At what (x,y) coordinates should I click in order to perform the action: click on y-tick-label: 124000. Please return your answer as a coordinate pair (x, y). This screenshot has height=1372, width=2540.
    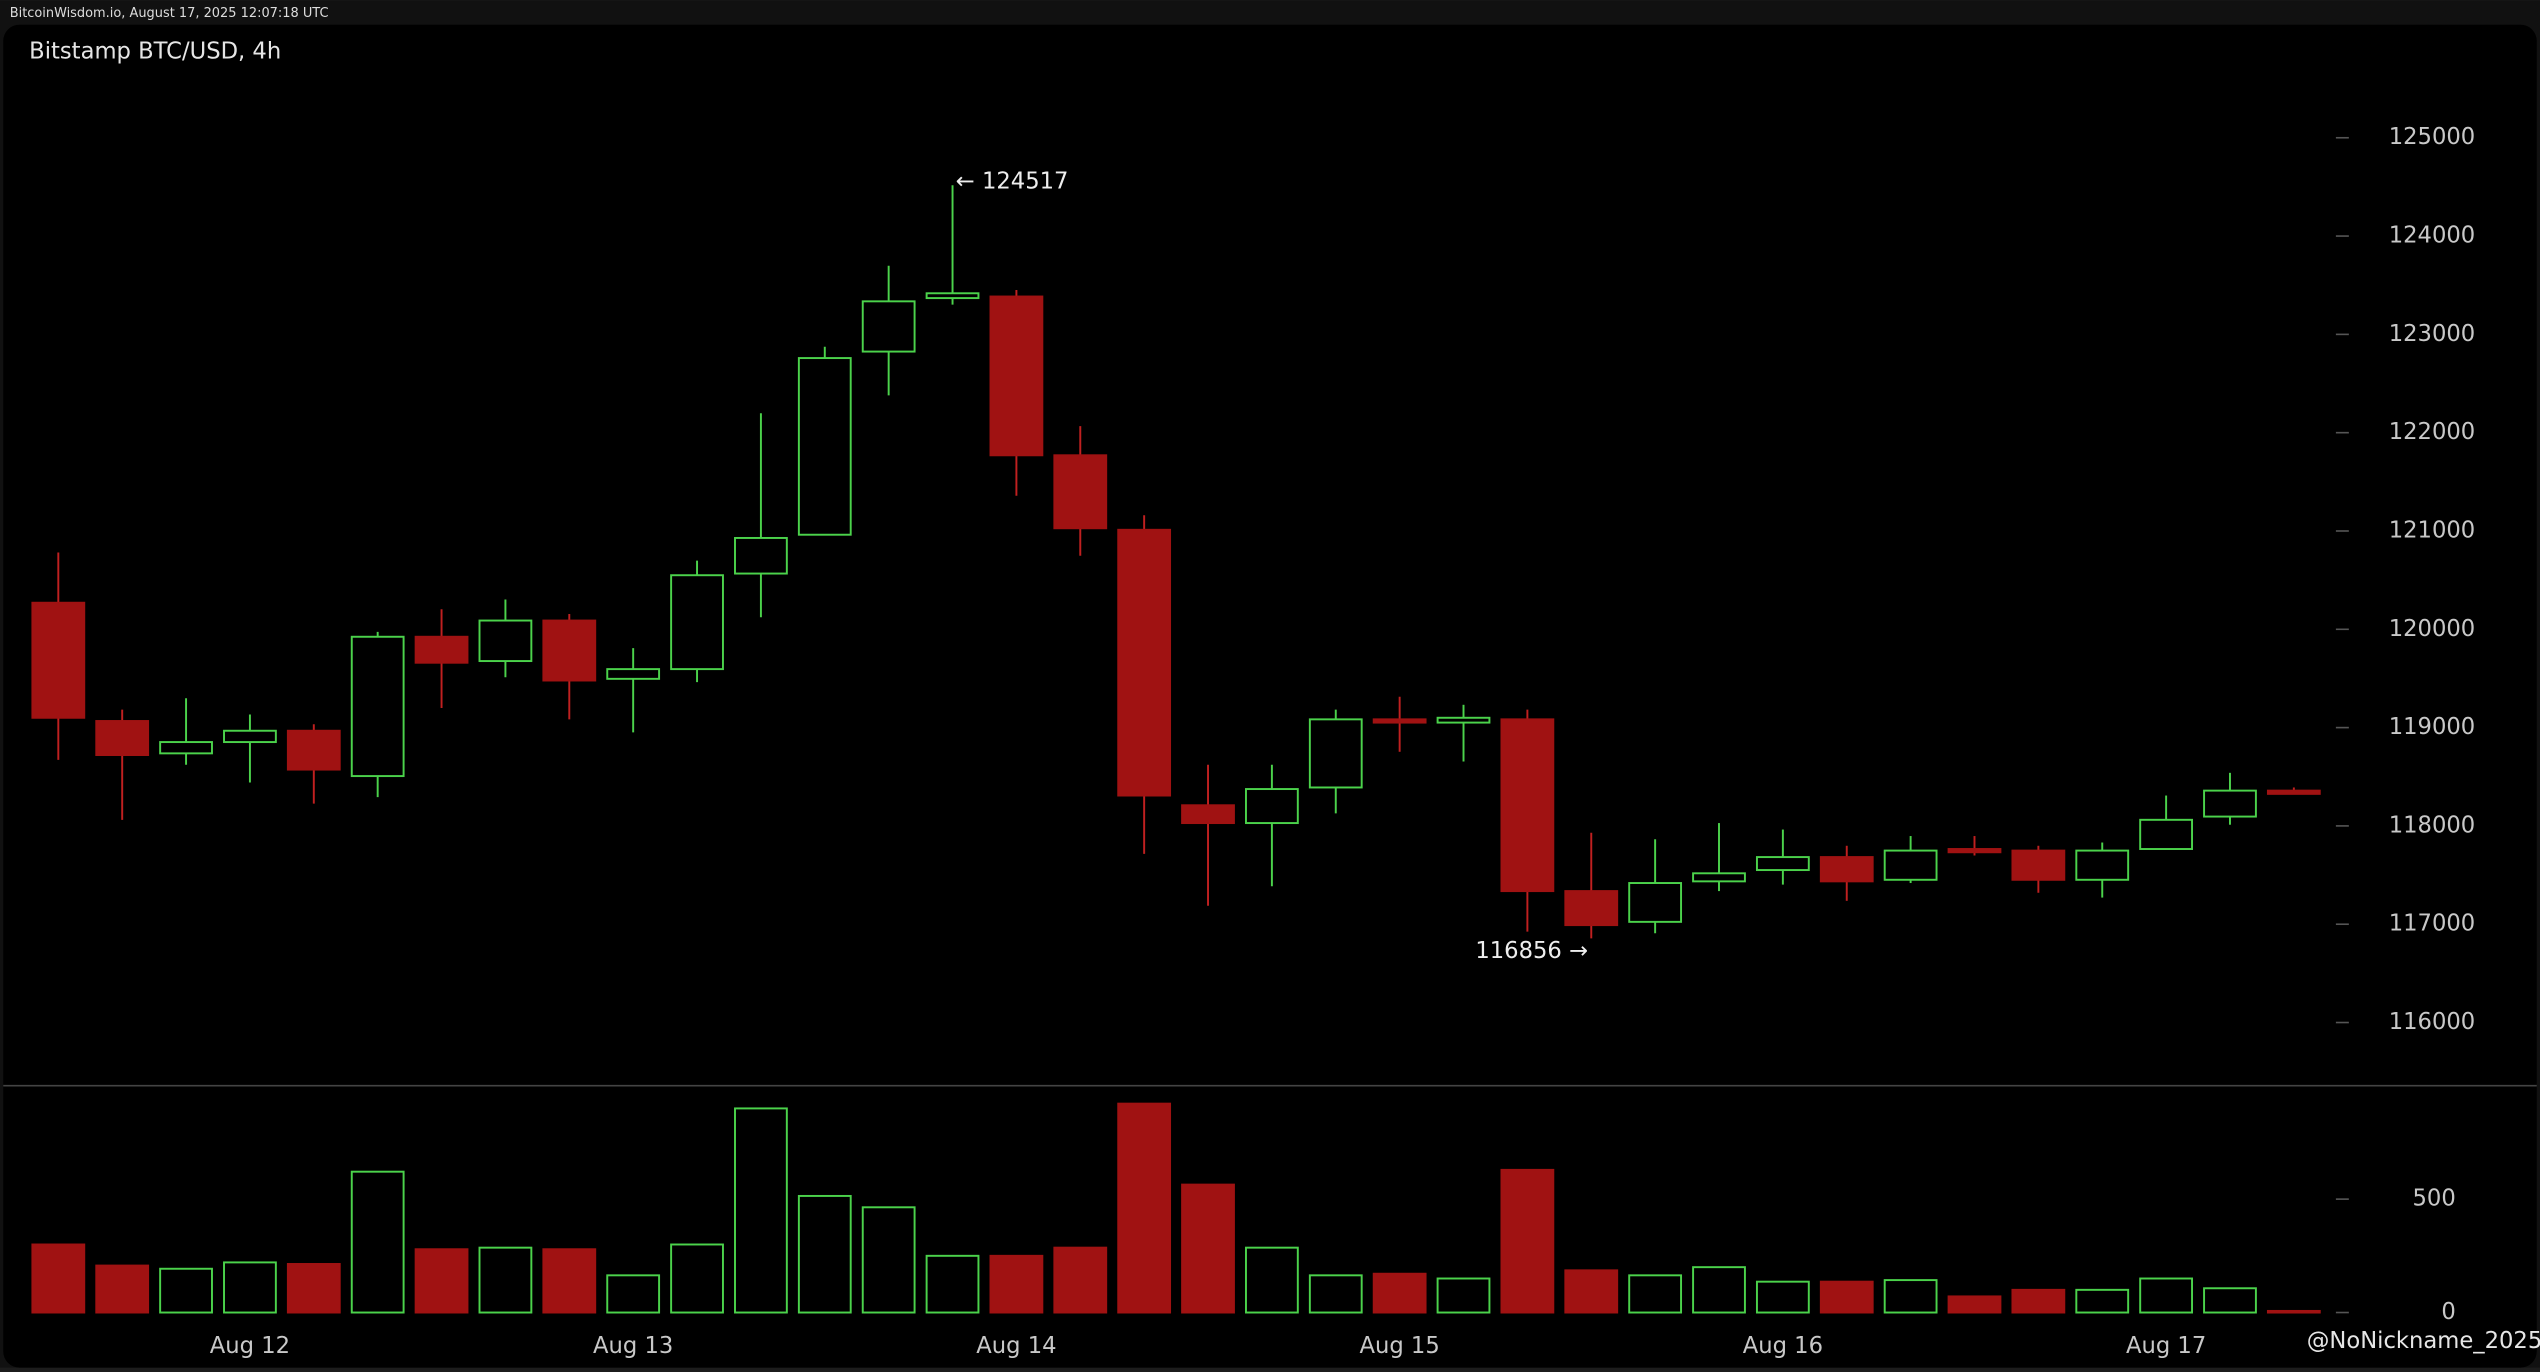
    Looking at the image, I should click on (2432, 236).